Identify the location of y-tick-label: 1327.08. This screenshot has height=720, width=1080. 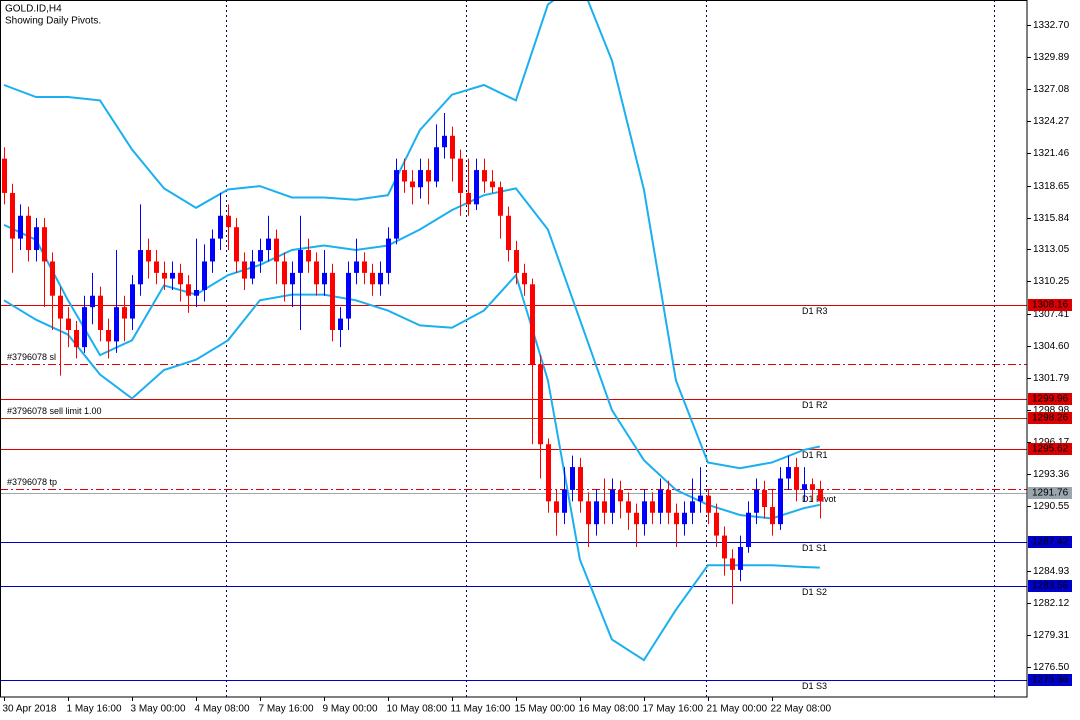
(1051, 89).